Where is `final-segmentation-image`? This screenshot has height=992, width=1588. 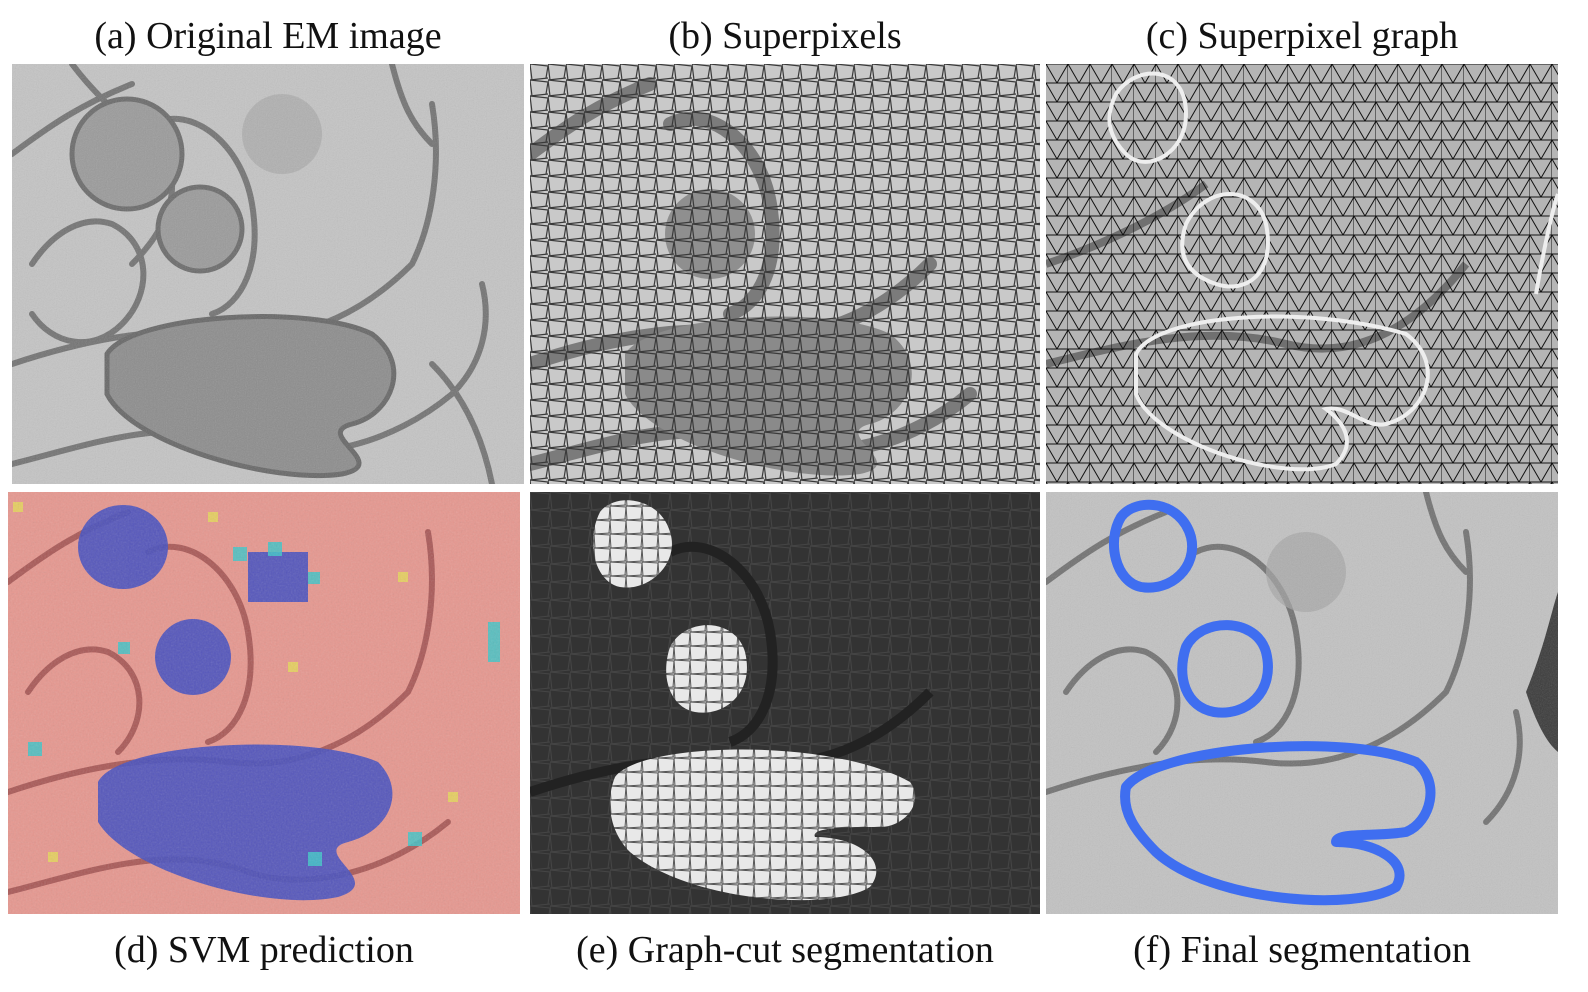
final-segmentation-image is located at coordinates (1302, 703).